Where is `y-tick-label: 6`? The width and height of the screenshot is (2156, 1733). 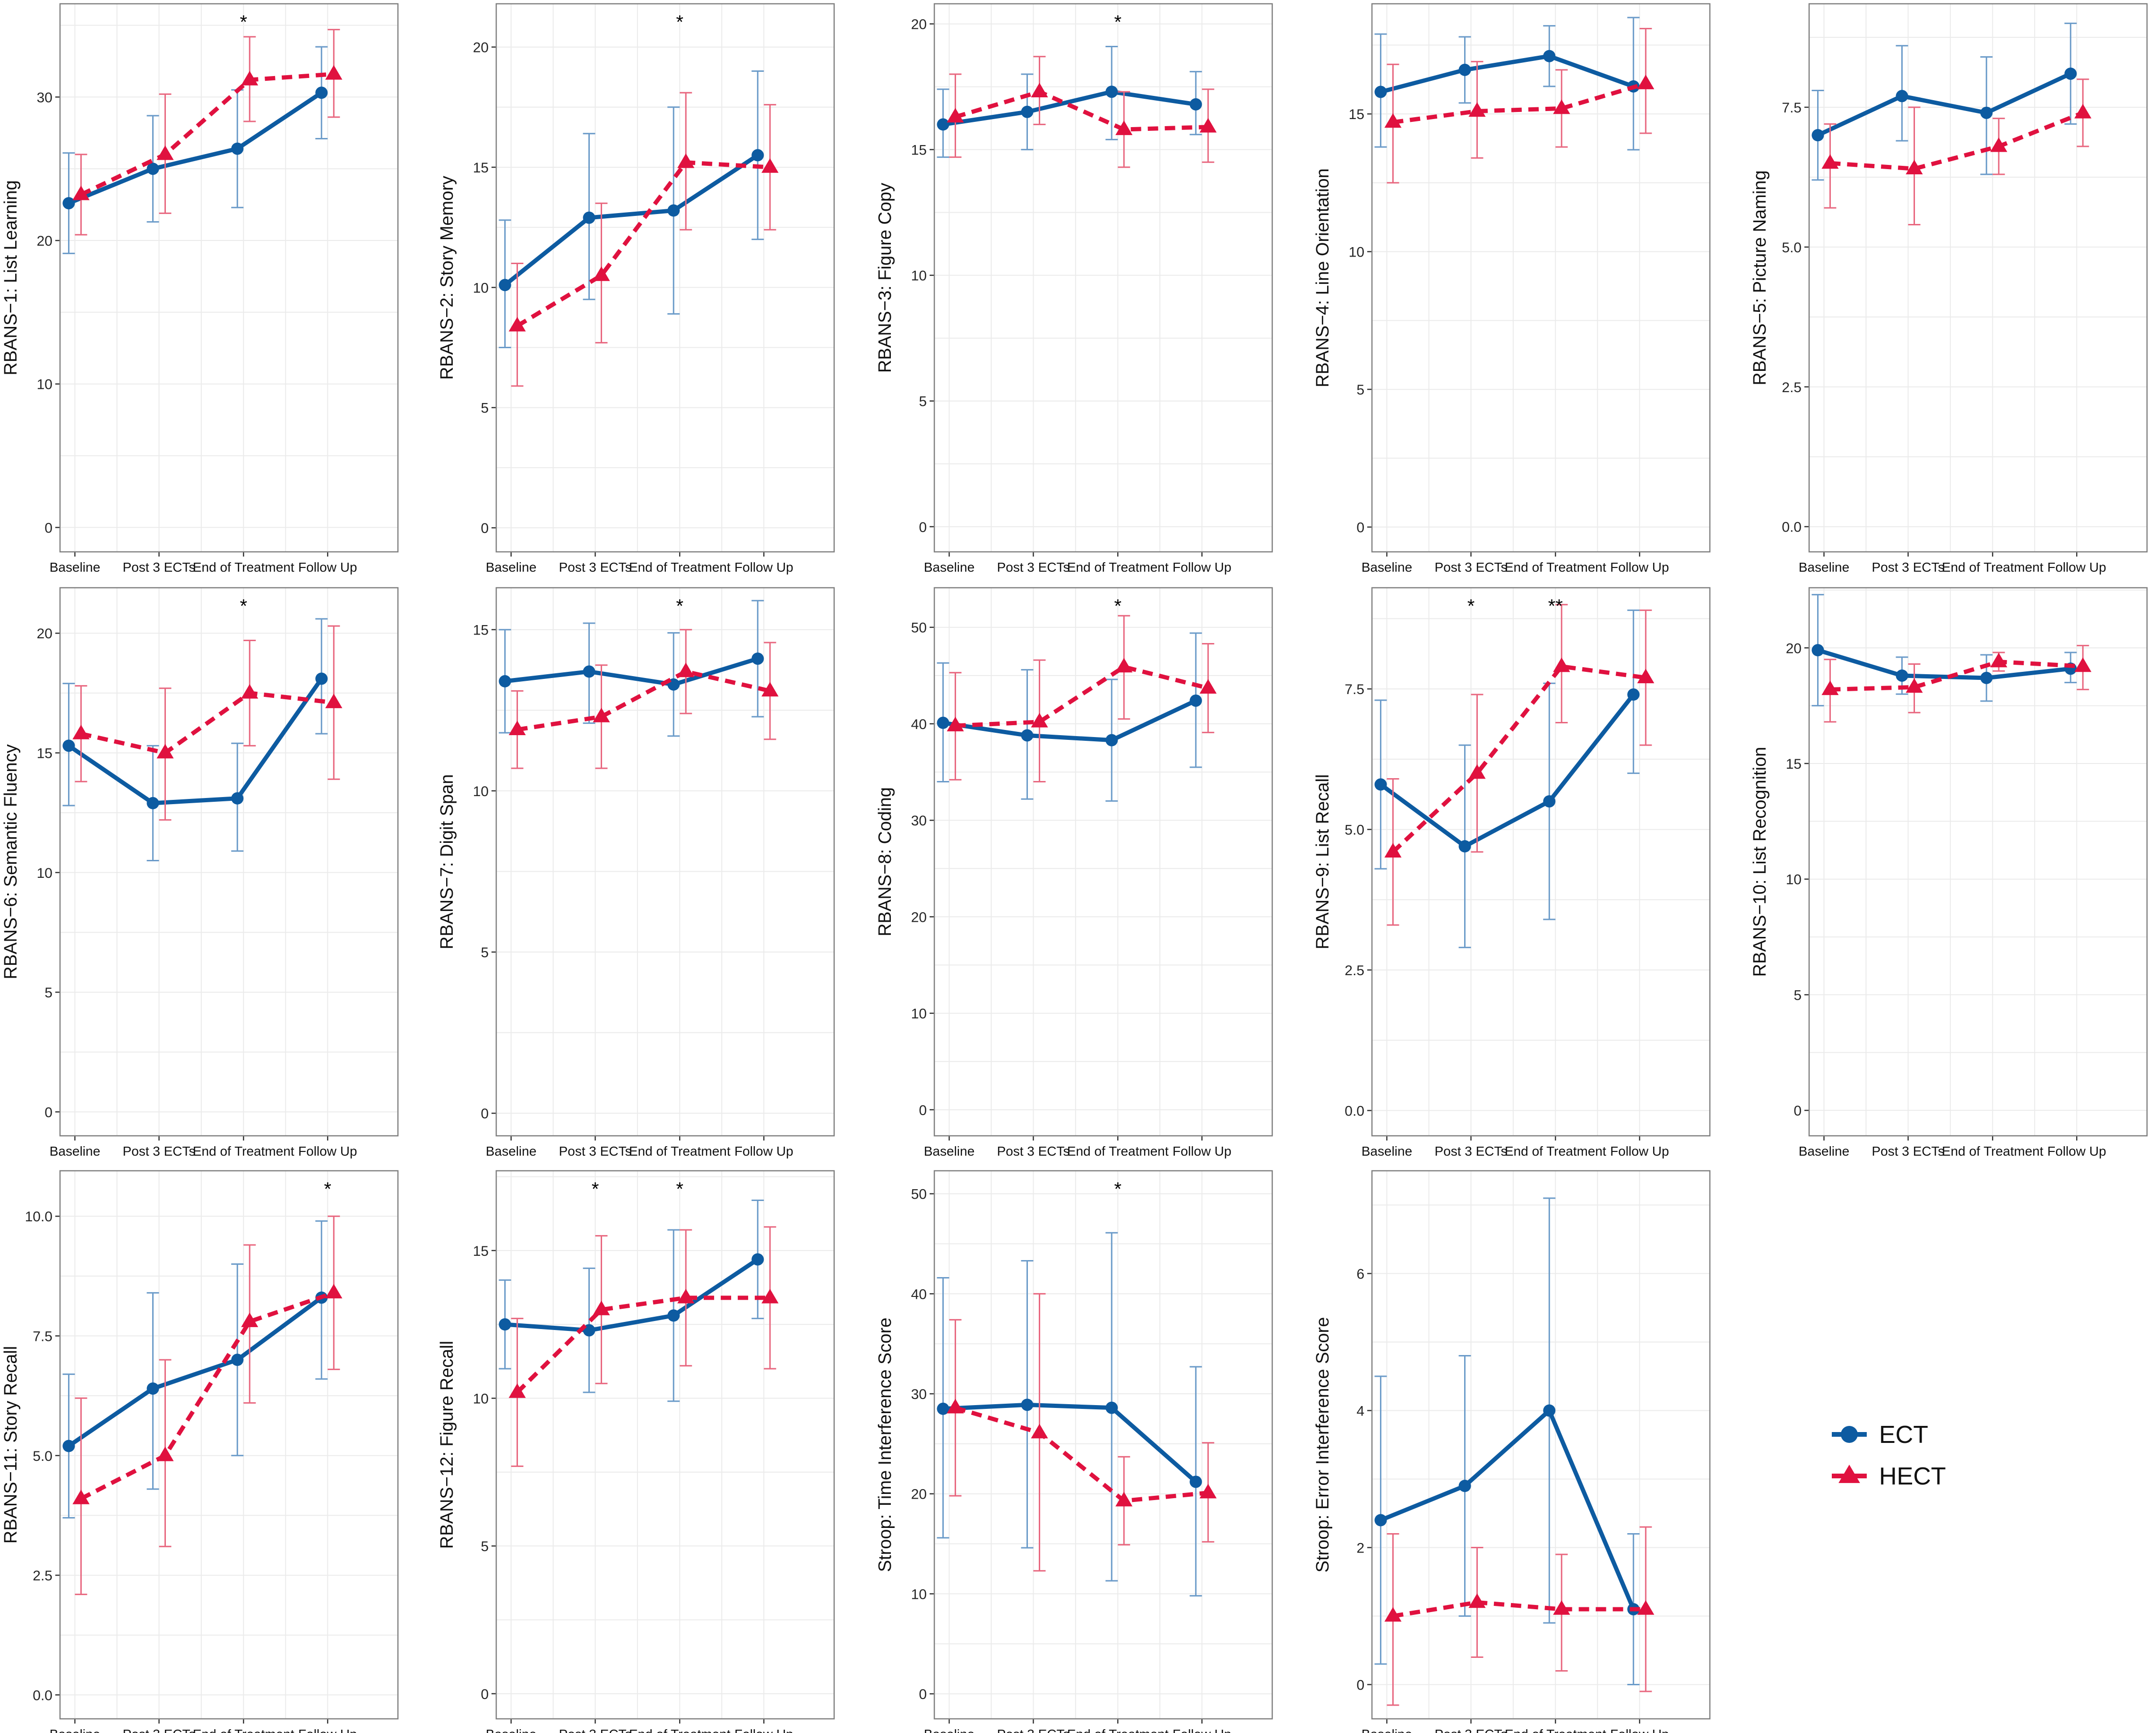 y-tick-label: 6 is located at coordinates (1360, 1274).